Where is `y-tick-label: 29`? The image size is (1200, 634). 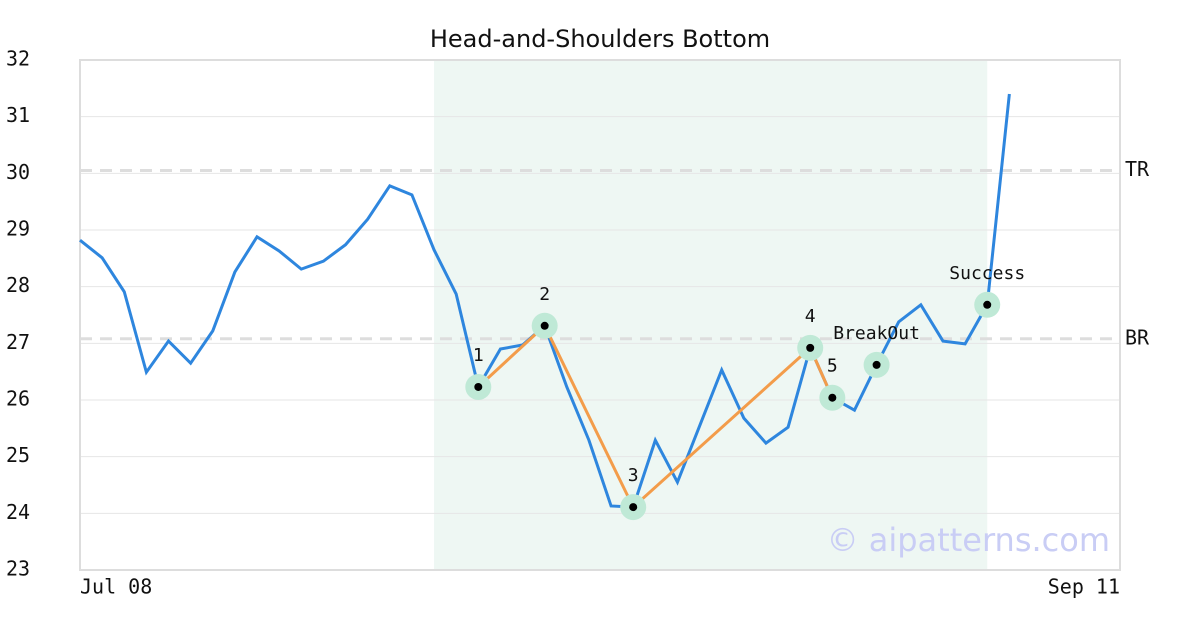
y-tick-label: 29 is located at coordinates (18, 229).